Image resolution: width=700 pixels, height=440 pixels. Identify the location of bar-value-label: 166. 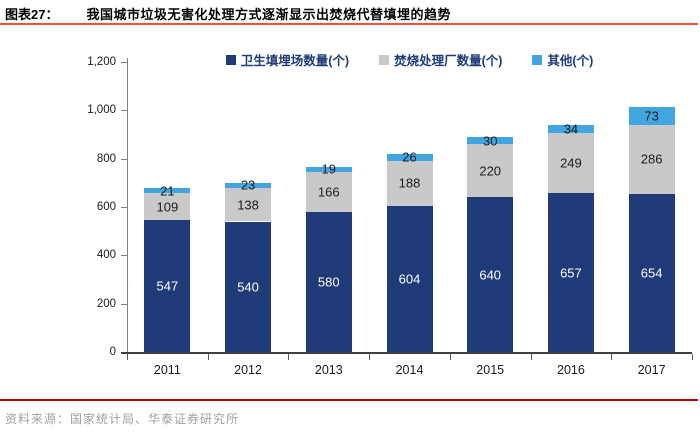
(328, 192).